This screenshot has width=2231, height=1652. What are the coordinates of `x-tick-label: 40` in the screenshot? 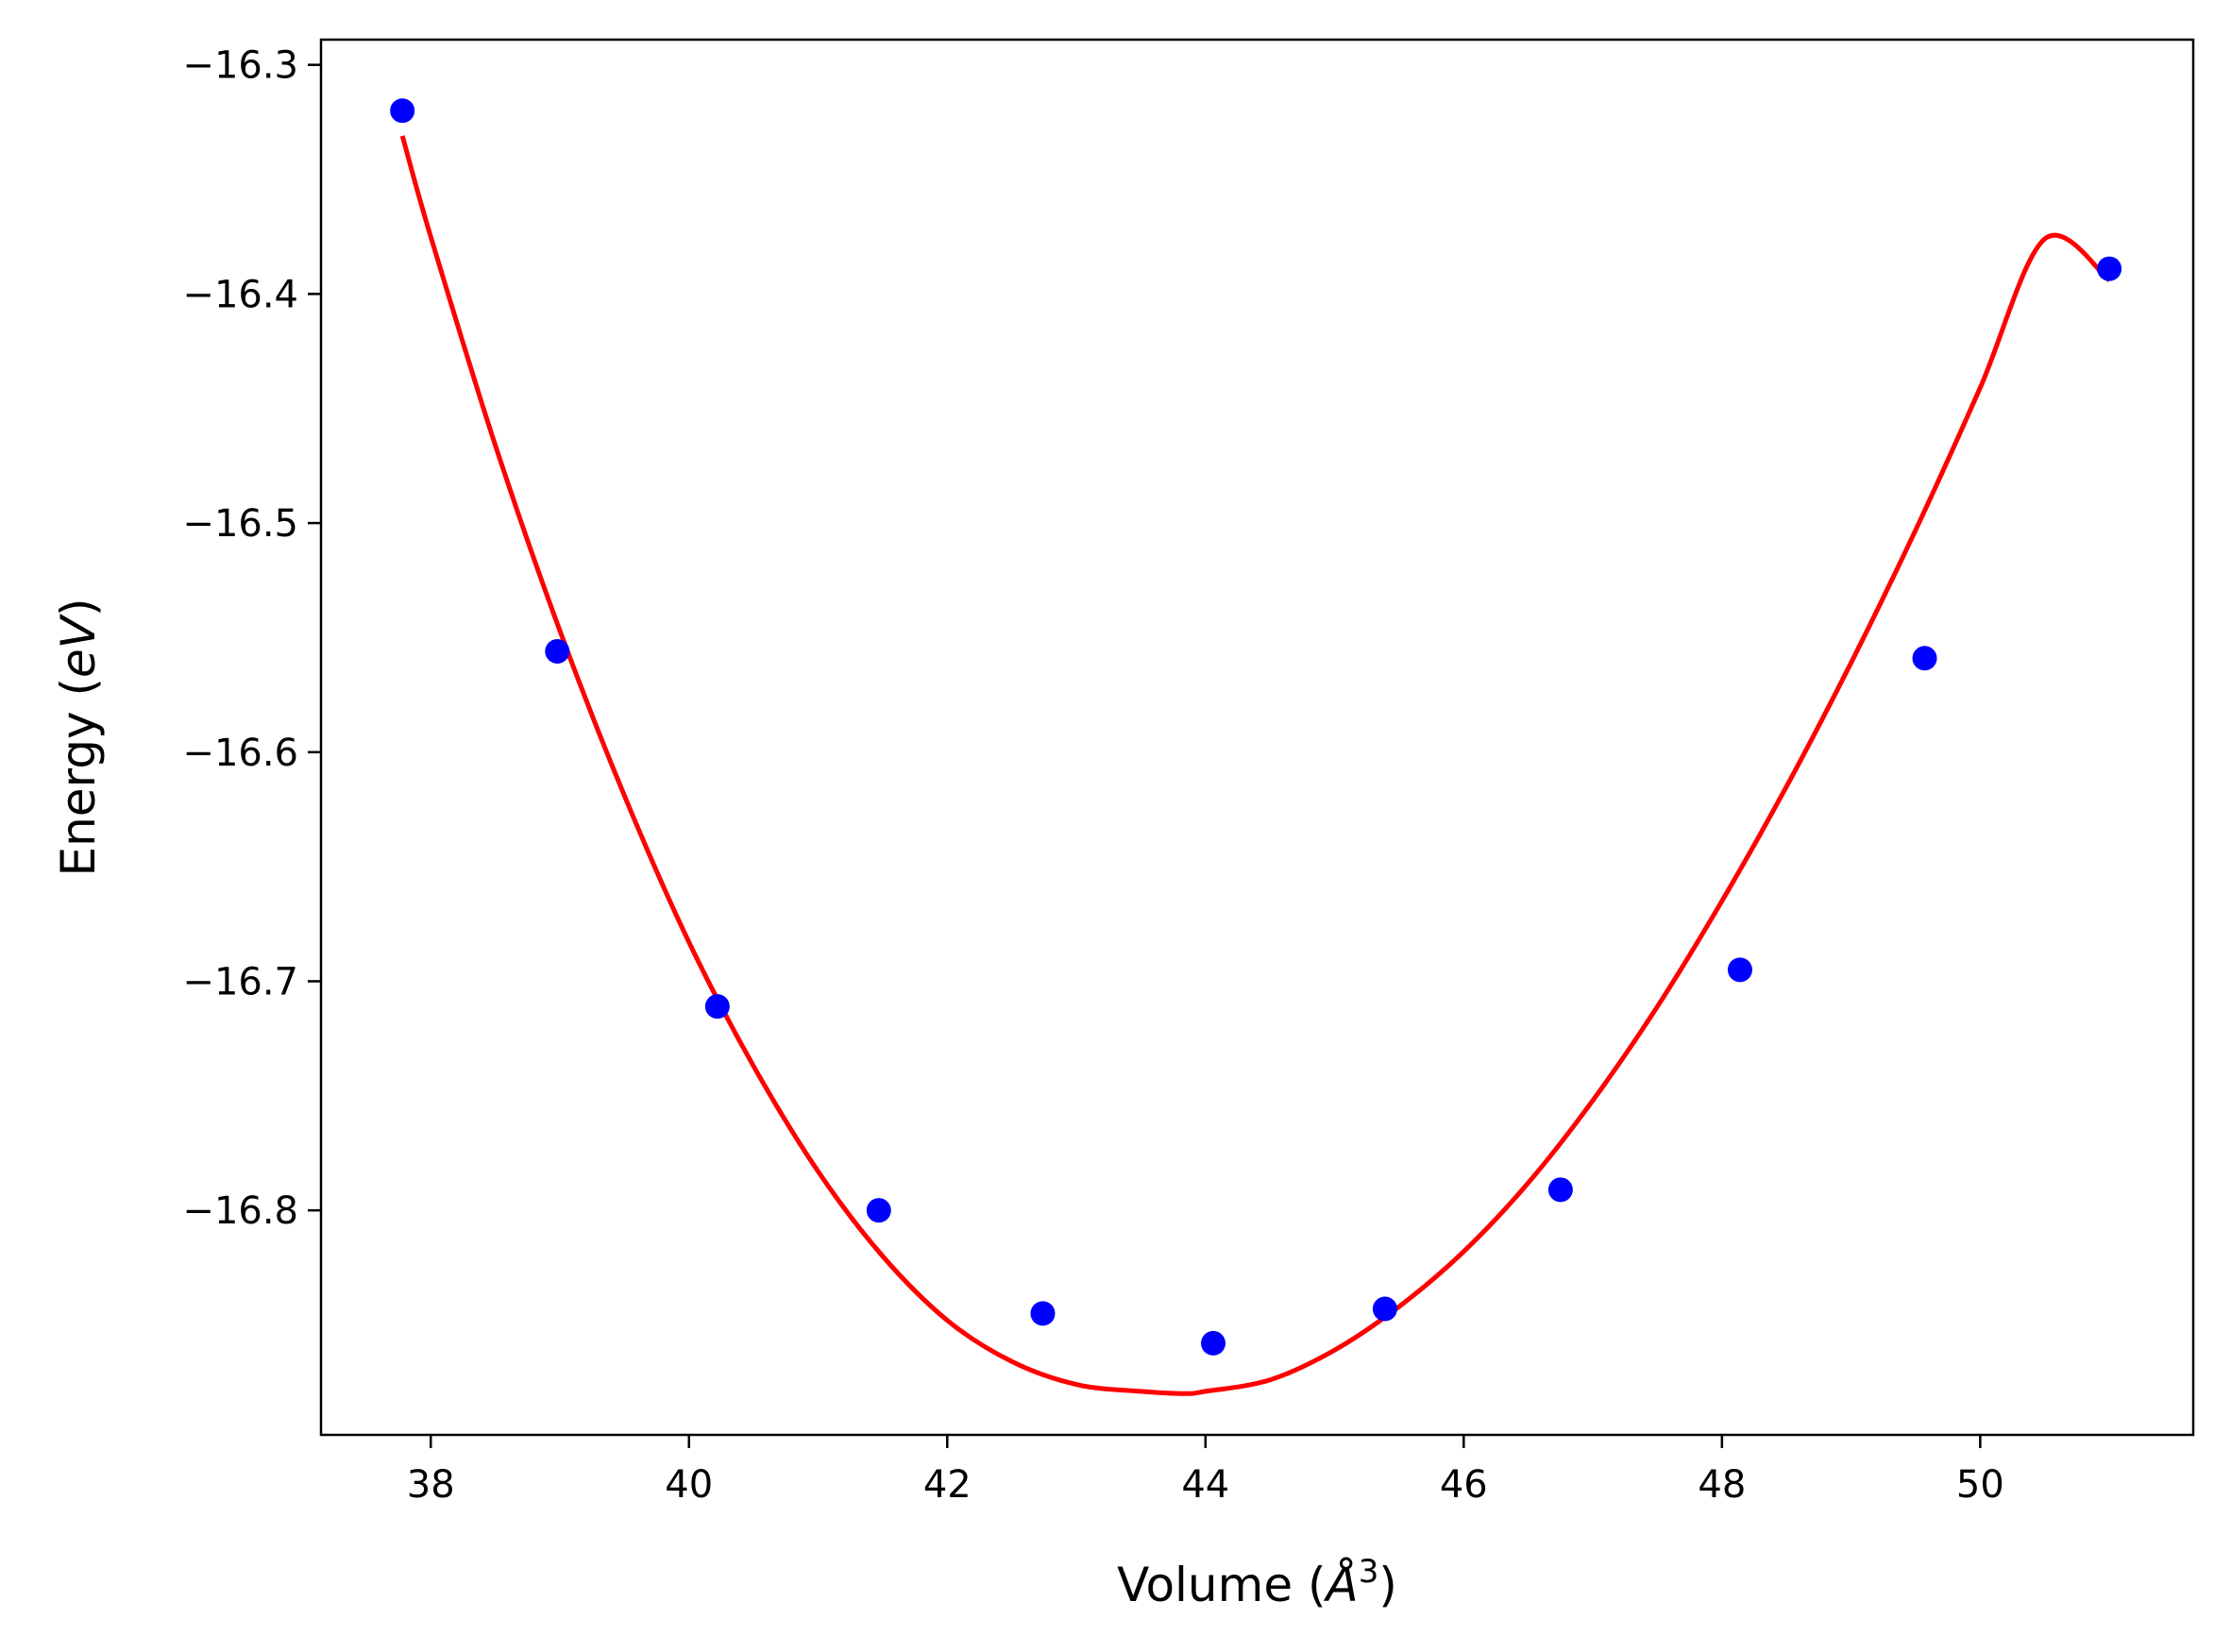 It's located at (689, 1485).